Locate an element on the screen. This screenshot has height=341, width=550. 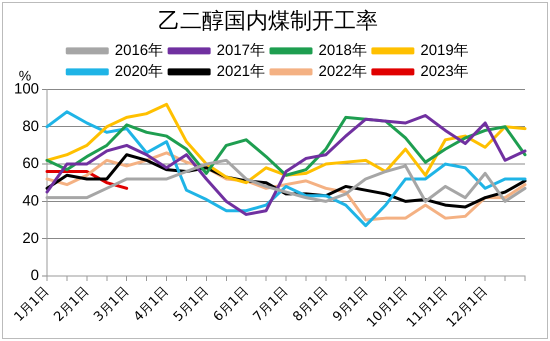
legend-label: 2018年 is located at coordinates (342, 51).